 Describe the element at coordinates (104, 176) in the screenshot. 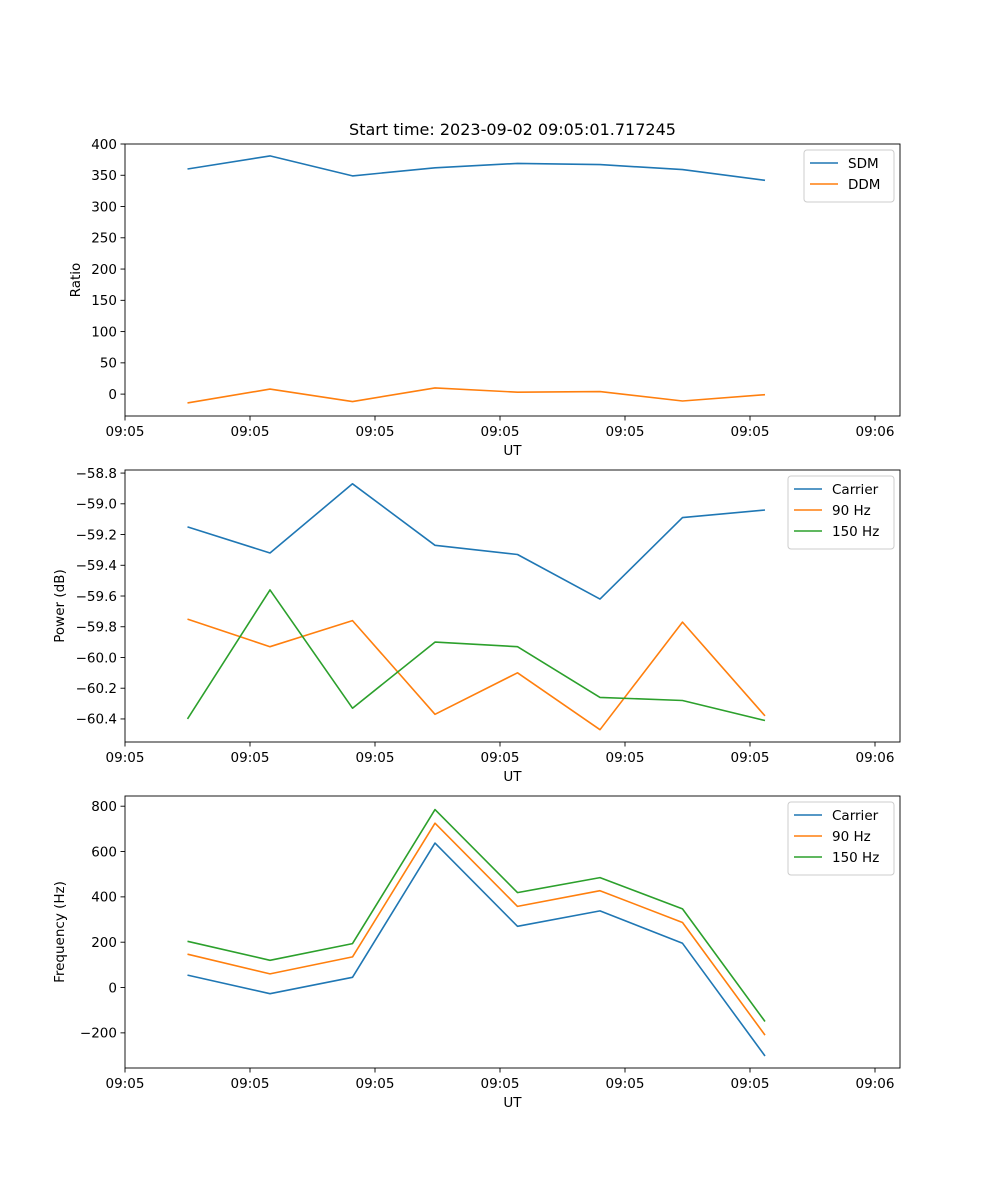

I see `y-tick-label: 350` at that location.